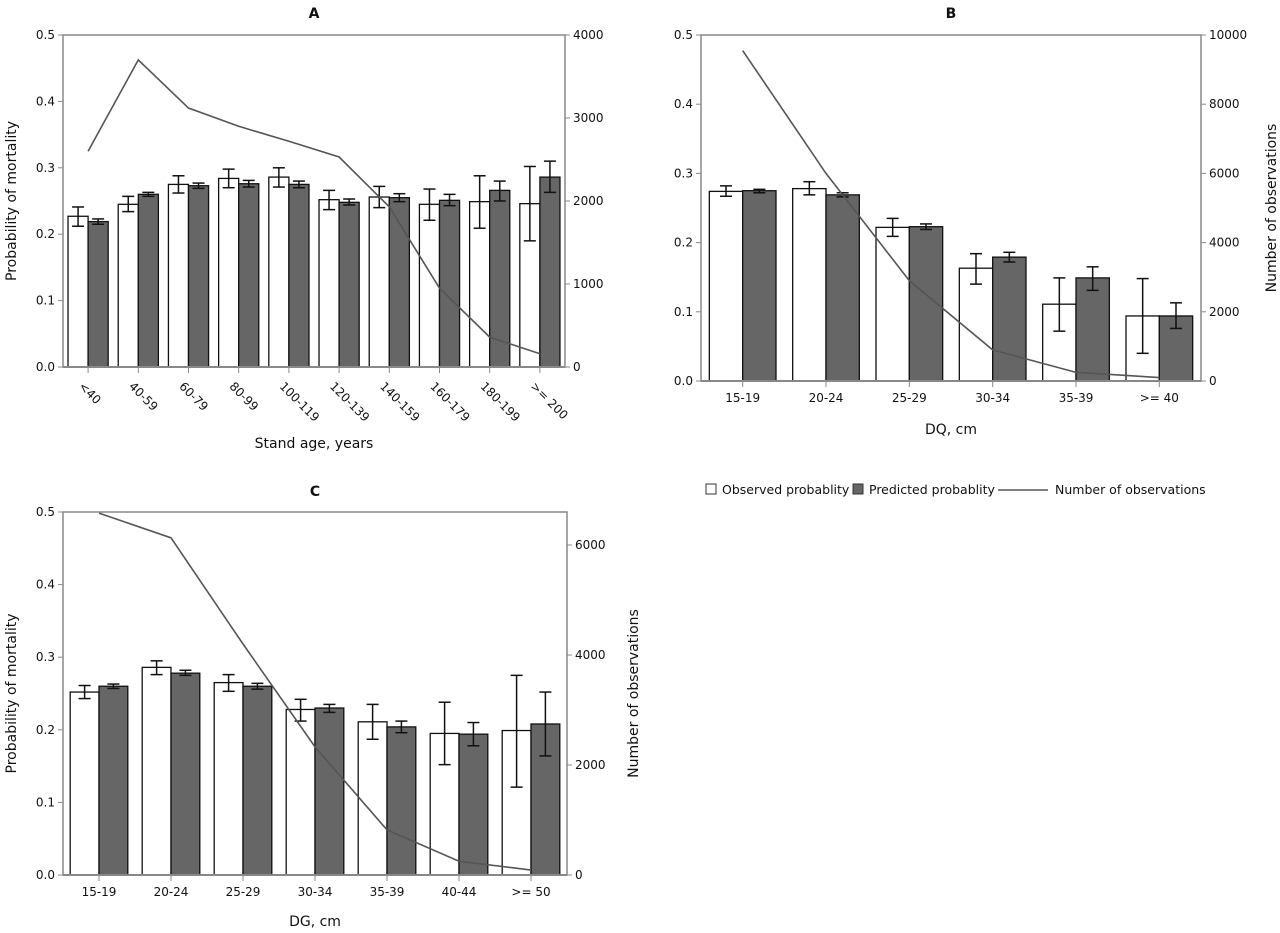 This screenshot has height=933, width=1280. What do you see at coordinates (932, 489) in the screenshot?
I see `legend-predicted-label: Predicted probablity` at bounding box center [932, 489].